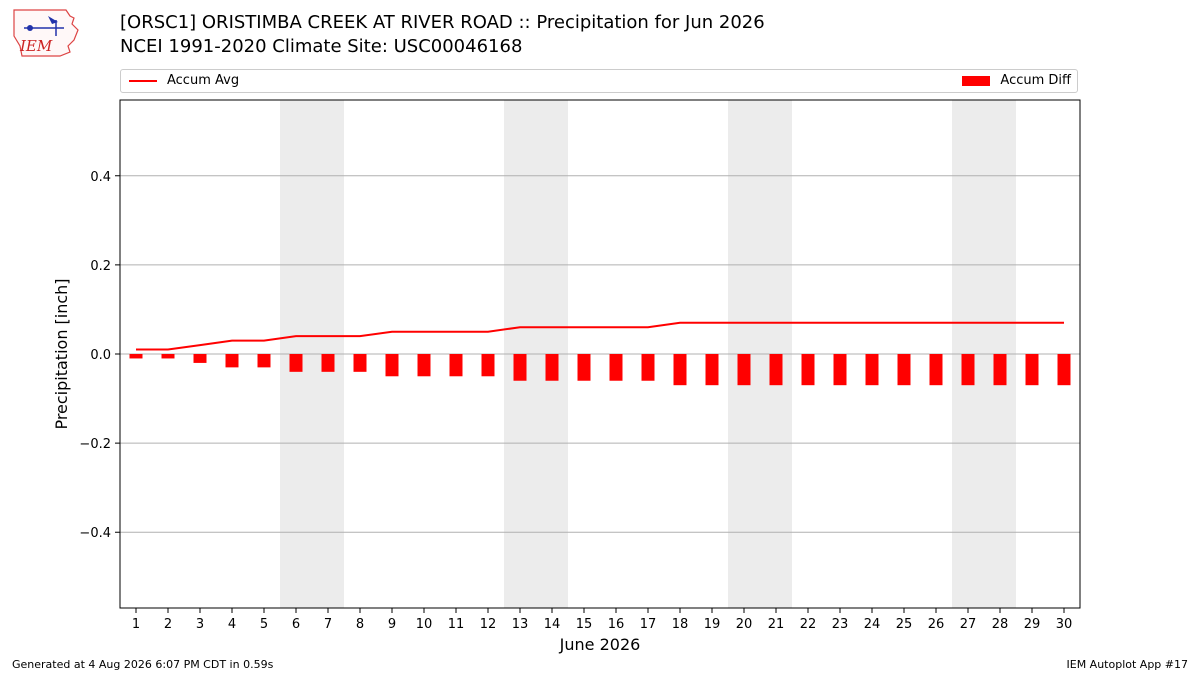 Image resolution: width=1200 pixels, height=675 pixels. Describe the element at coordinates (328, 624) in the screenshot. I see `x-tick-label: 7` at that location.